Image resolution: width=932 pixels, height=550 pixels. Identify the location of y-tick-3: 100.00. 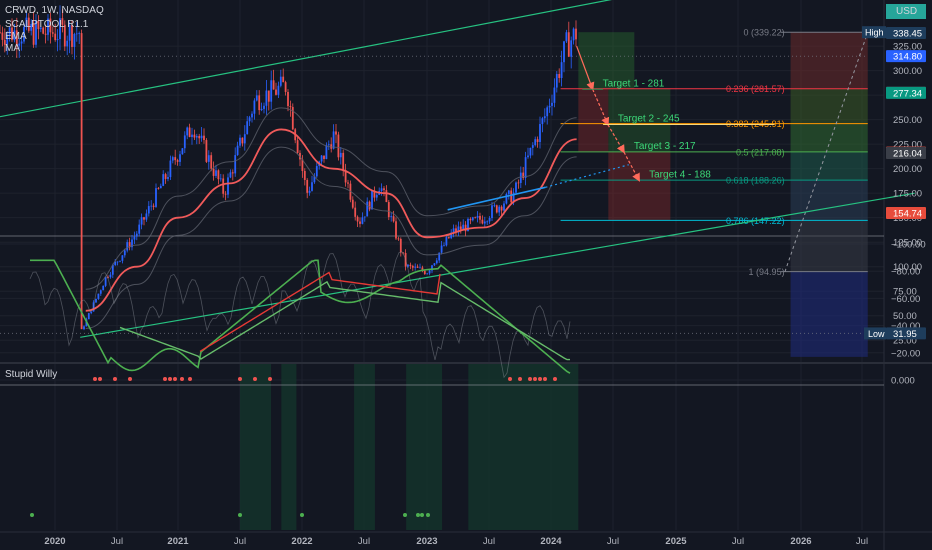
(907, 267).